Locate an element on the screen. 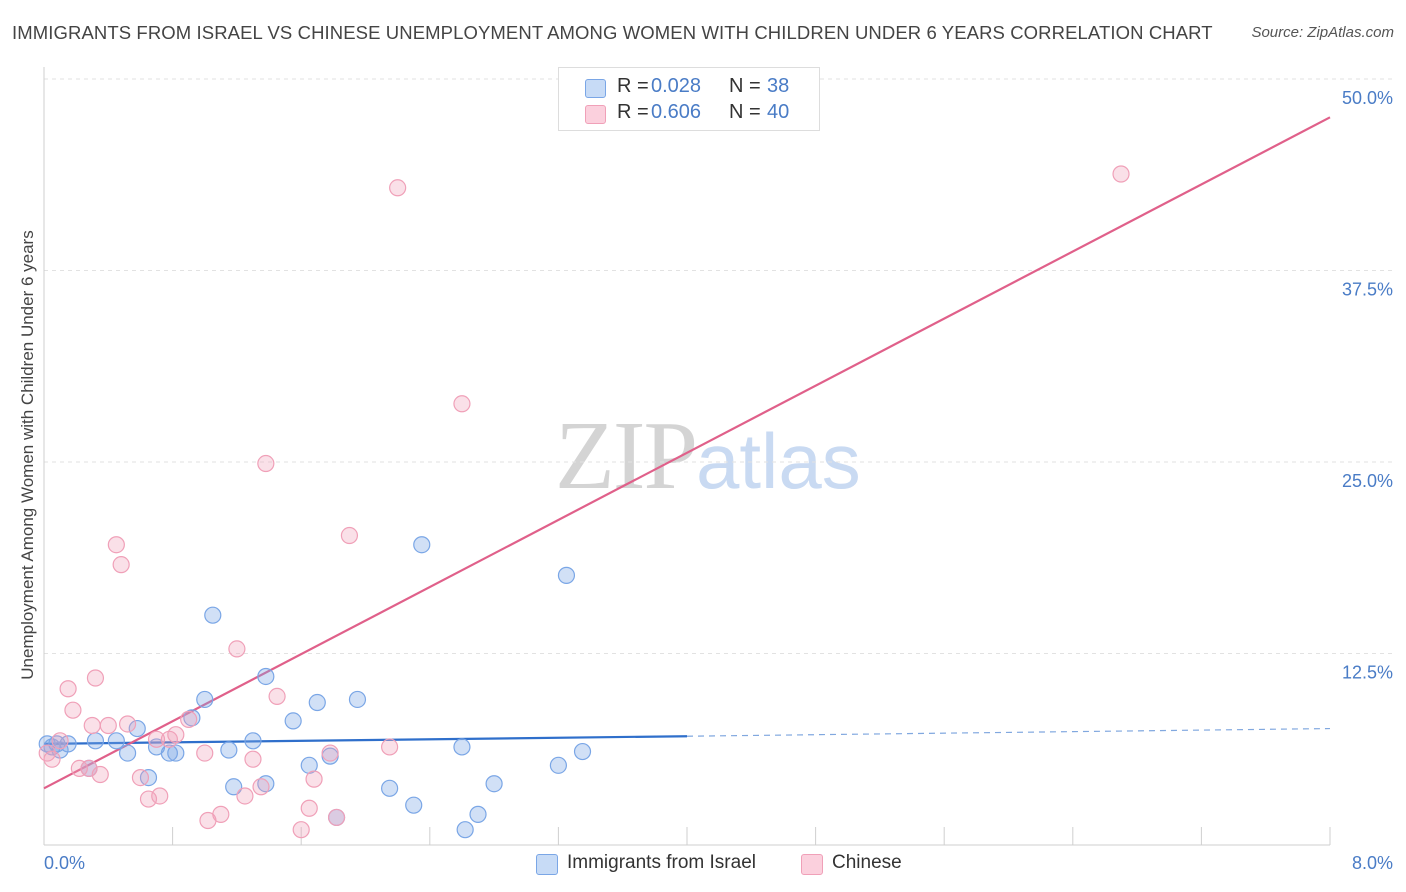 The image size is (1406, 892). stats-legend: R = 0.028 N = 38 R = 0.606 N = 40 is located at coordinates (689, 99).